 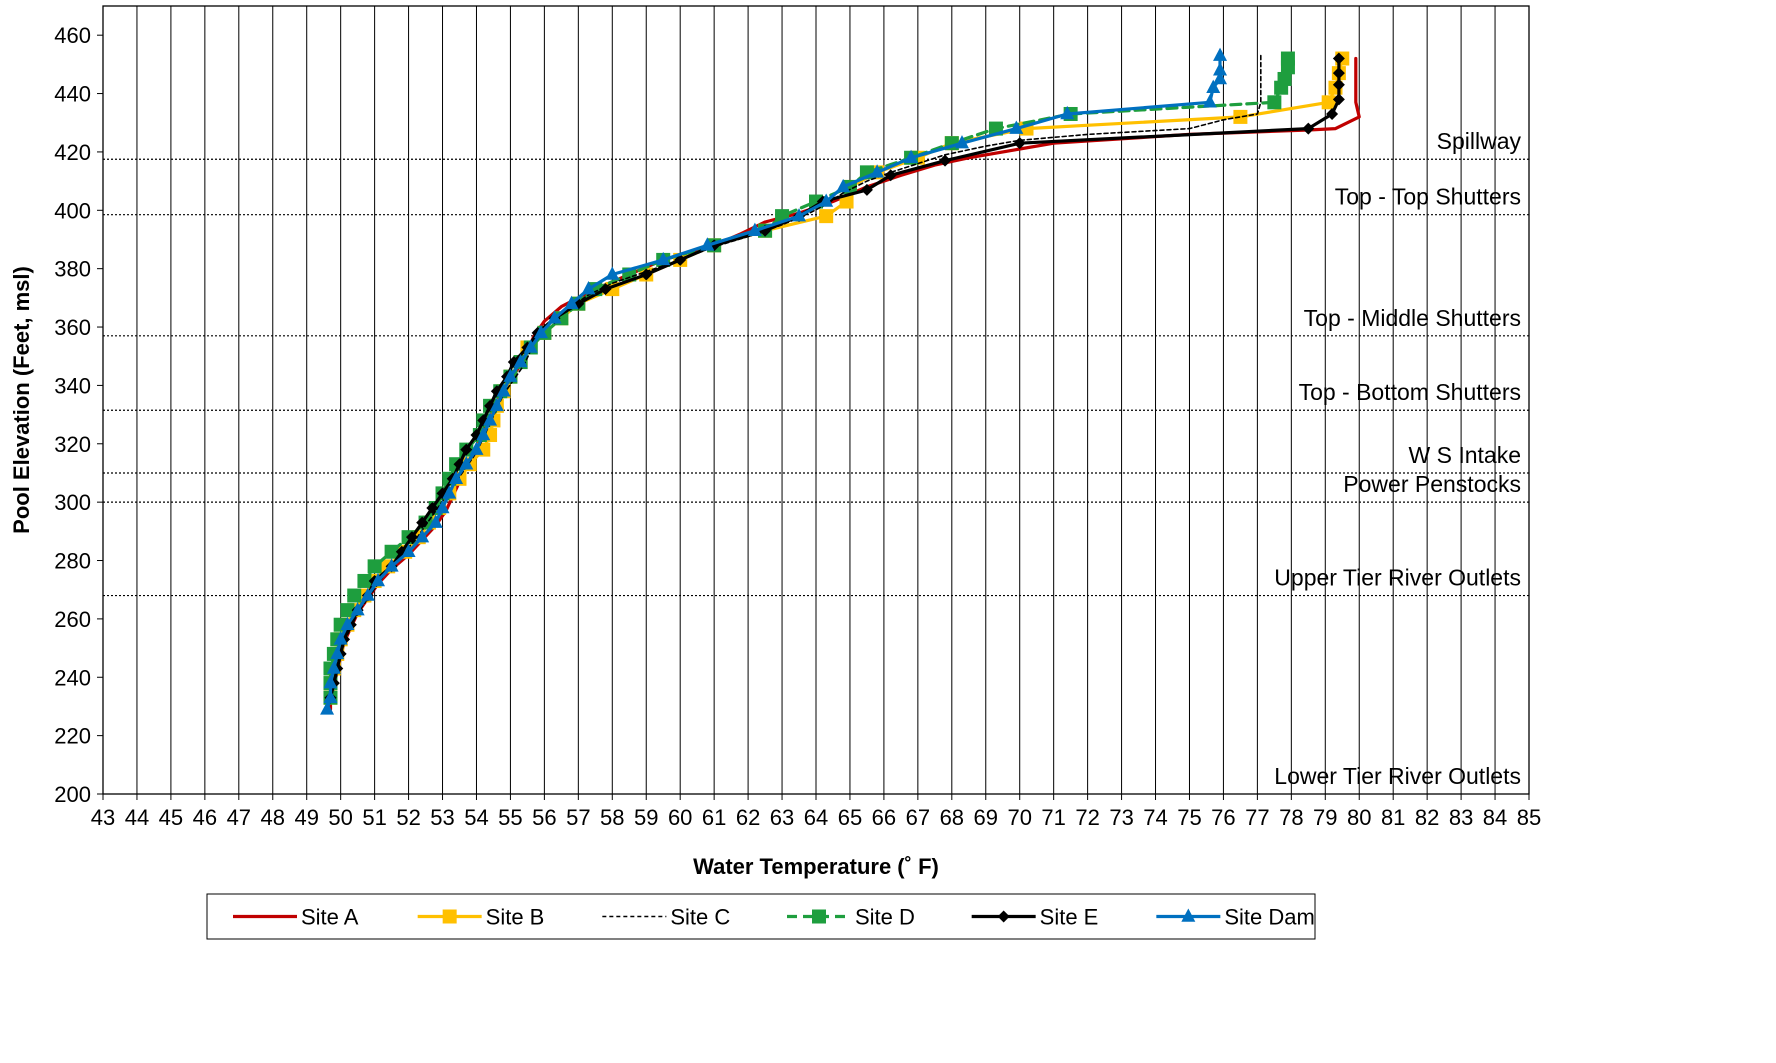 What do you see at coordinates (1269, 917) in the screenshot?
I see `legend-label: Site Dam` at bounding box center [1269, 917].